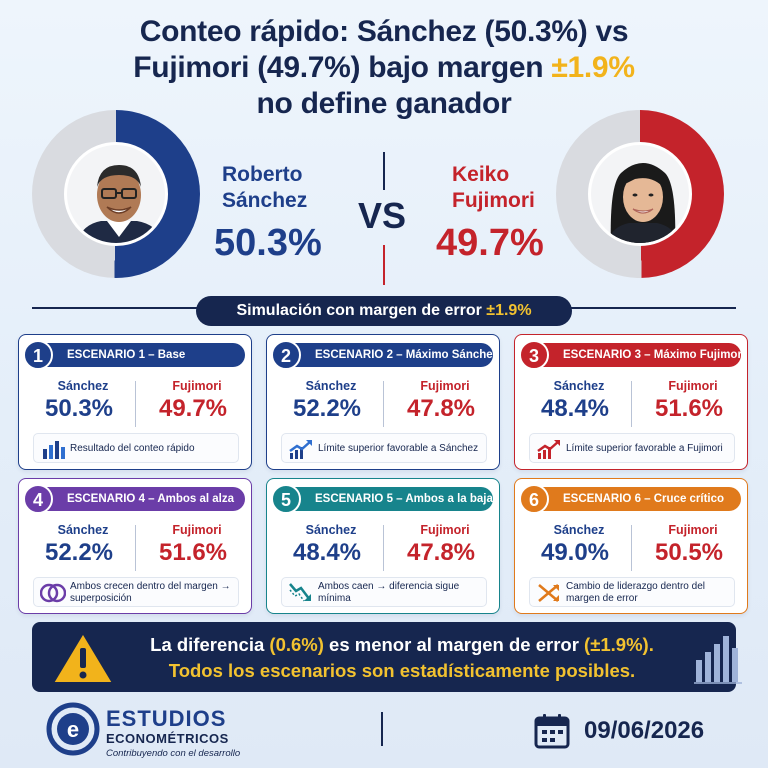 Image resolution: width=768 pixels, height=768 pixels. I want to click on calendar-icon, so click(552, 731).